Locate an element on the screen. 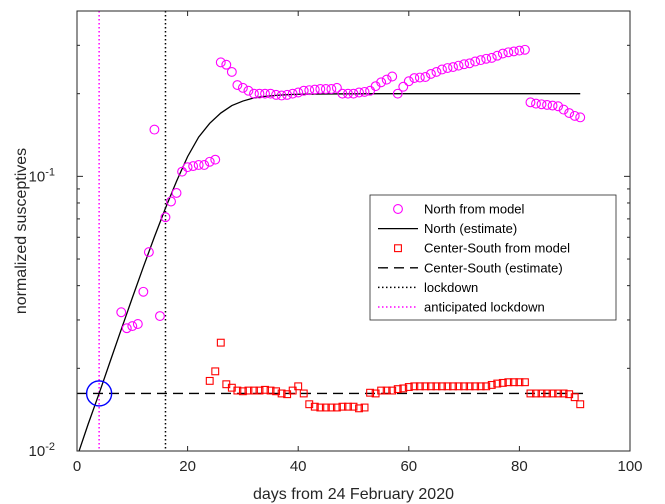 Image resolution: width=665 pixels, height=504 pixels. legend-item: Center-South (estimate) is located at coordinates (470, 267).